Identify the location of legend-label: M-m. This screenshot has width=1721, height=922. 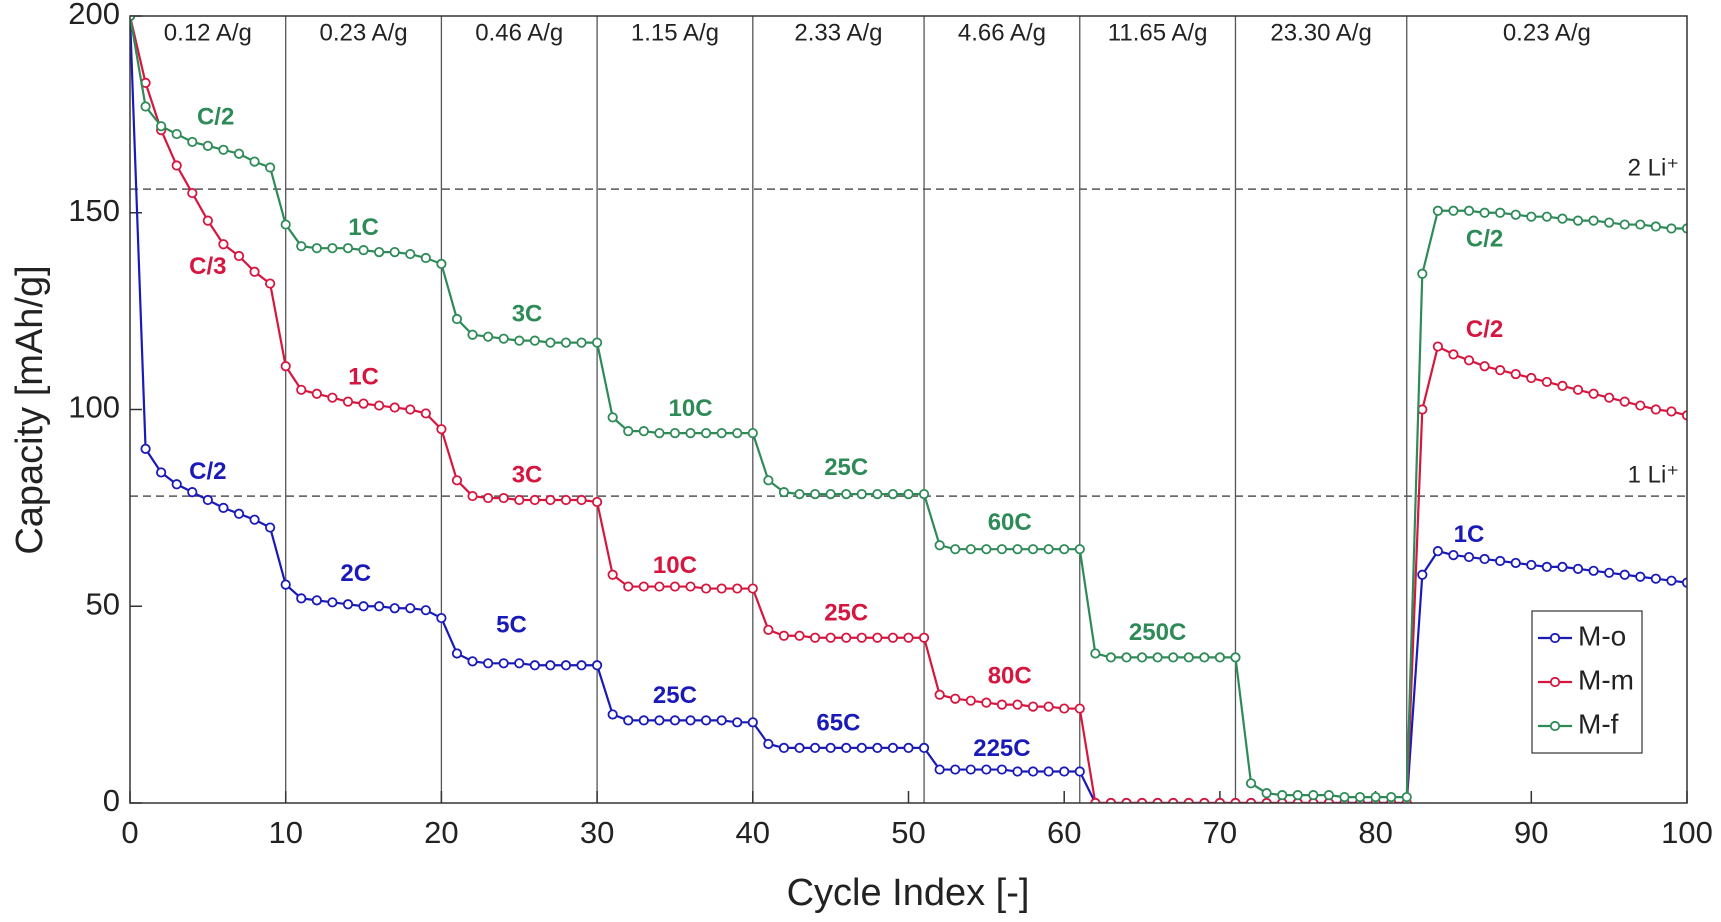
(1606, 679).